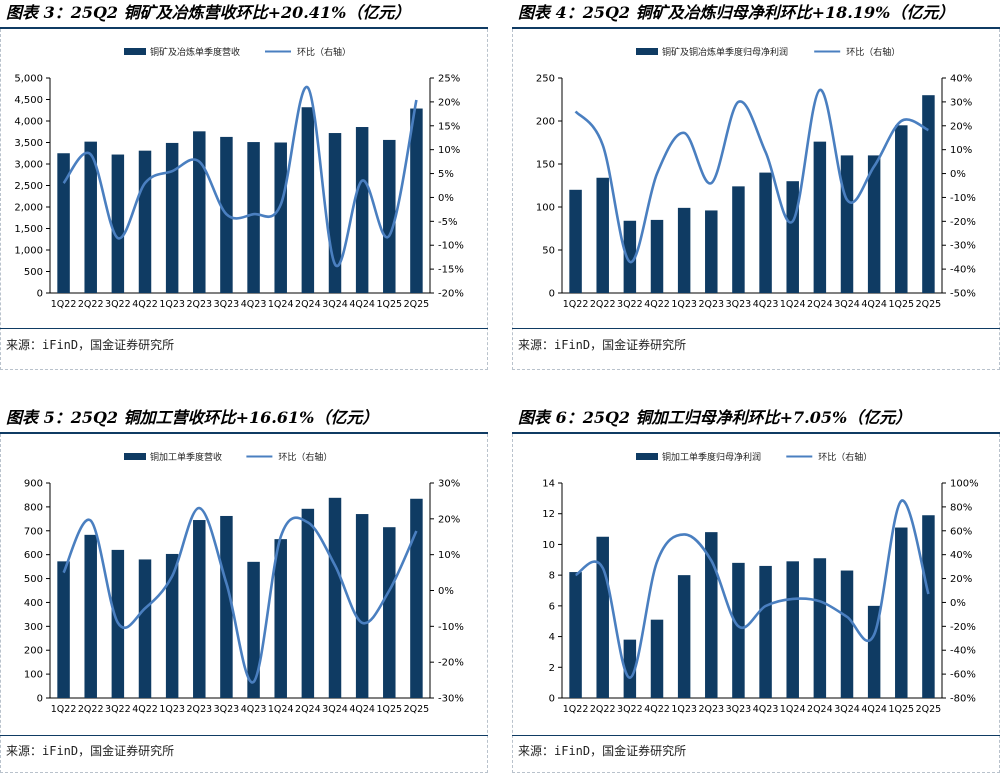 The height and width of the screenshot is (774, 1002). I want to click on y-tick-label-right: -5%, so click(447, 222).